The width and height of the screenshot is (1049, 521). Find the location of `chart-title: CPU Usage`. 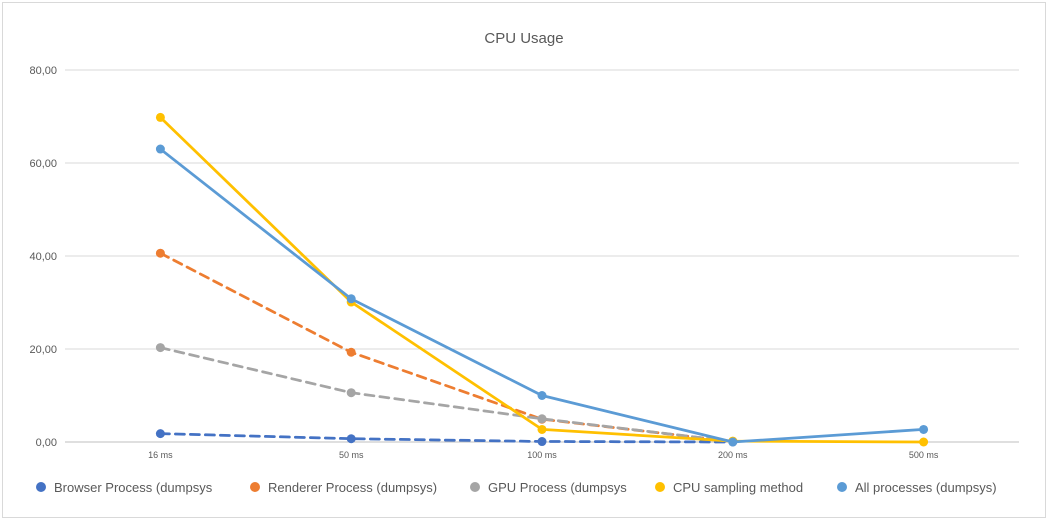

chart-title: CPU Usage is located at coordinates (523, 38).